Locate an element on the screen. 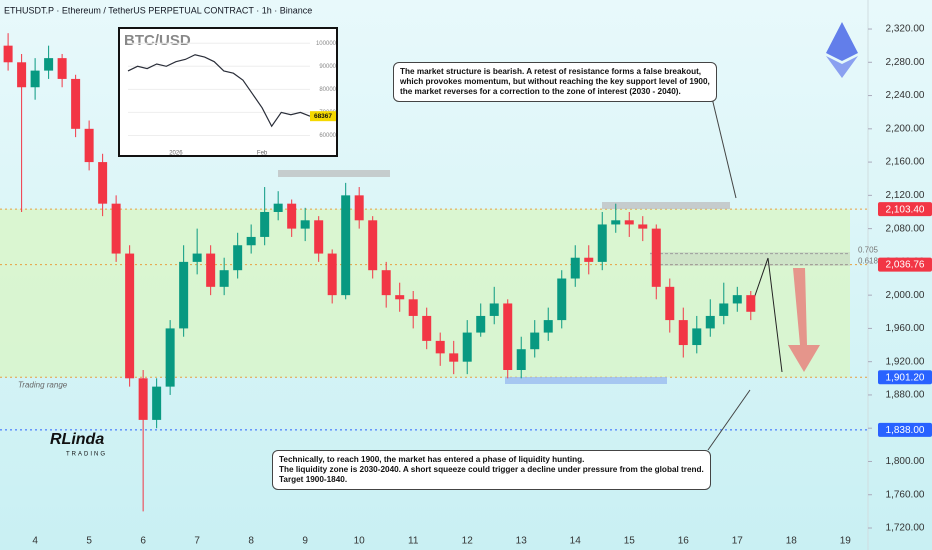  fib-zone is located at coordinates (750, 259).